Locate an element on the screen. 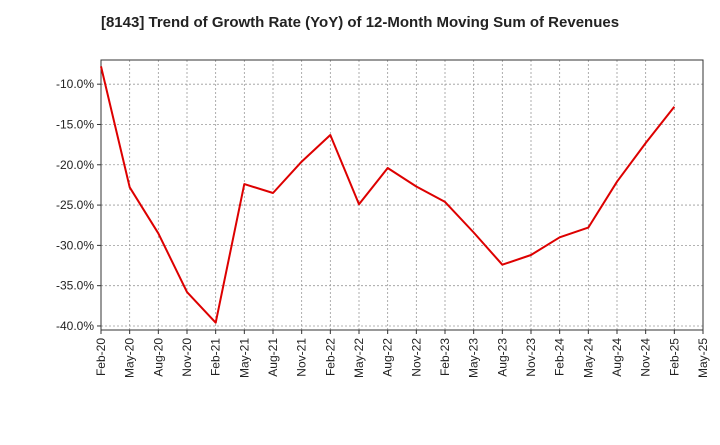  x-tick-label: Feb-25 is located at coordinates (674, 357).